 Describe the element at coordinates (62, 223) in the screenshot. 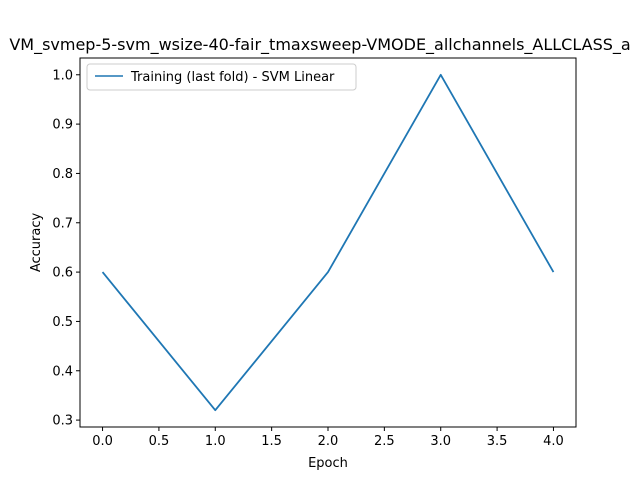

I see `y-tick-label: 0.7` at that location.